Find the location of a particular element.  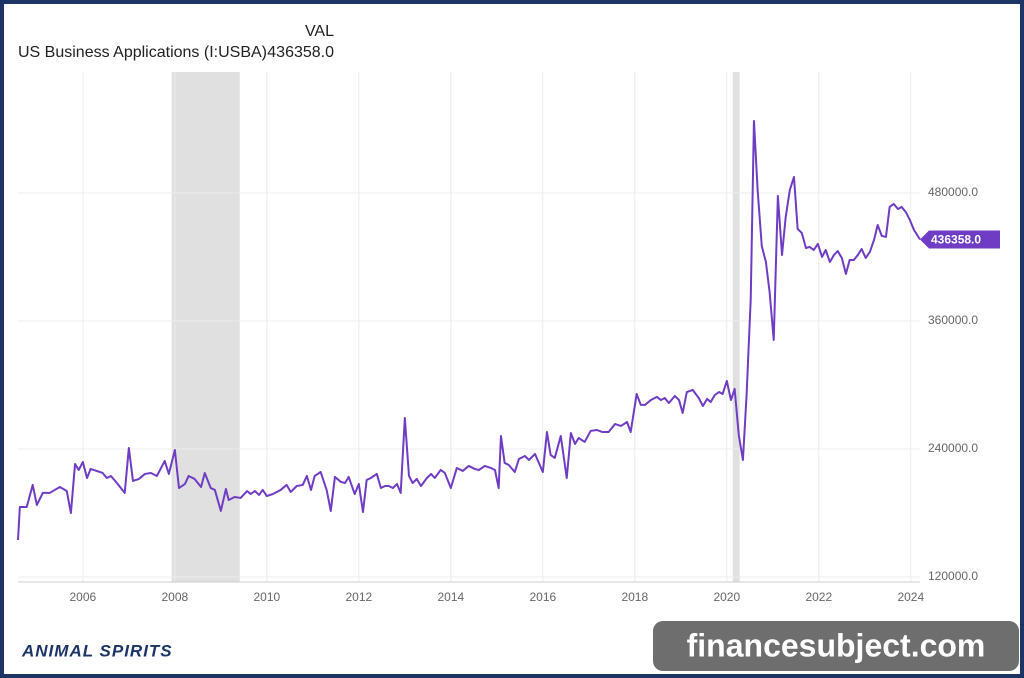

x-tick-label: 2014 is located at coordinates (450, 597).